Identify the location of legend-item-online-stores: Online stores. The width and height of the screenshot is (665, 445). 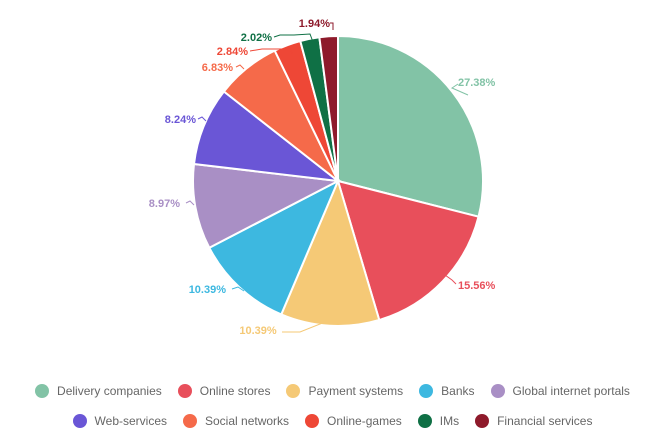
(224, 391).